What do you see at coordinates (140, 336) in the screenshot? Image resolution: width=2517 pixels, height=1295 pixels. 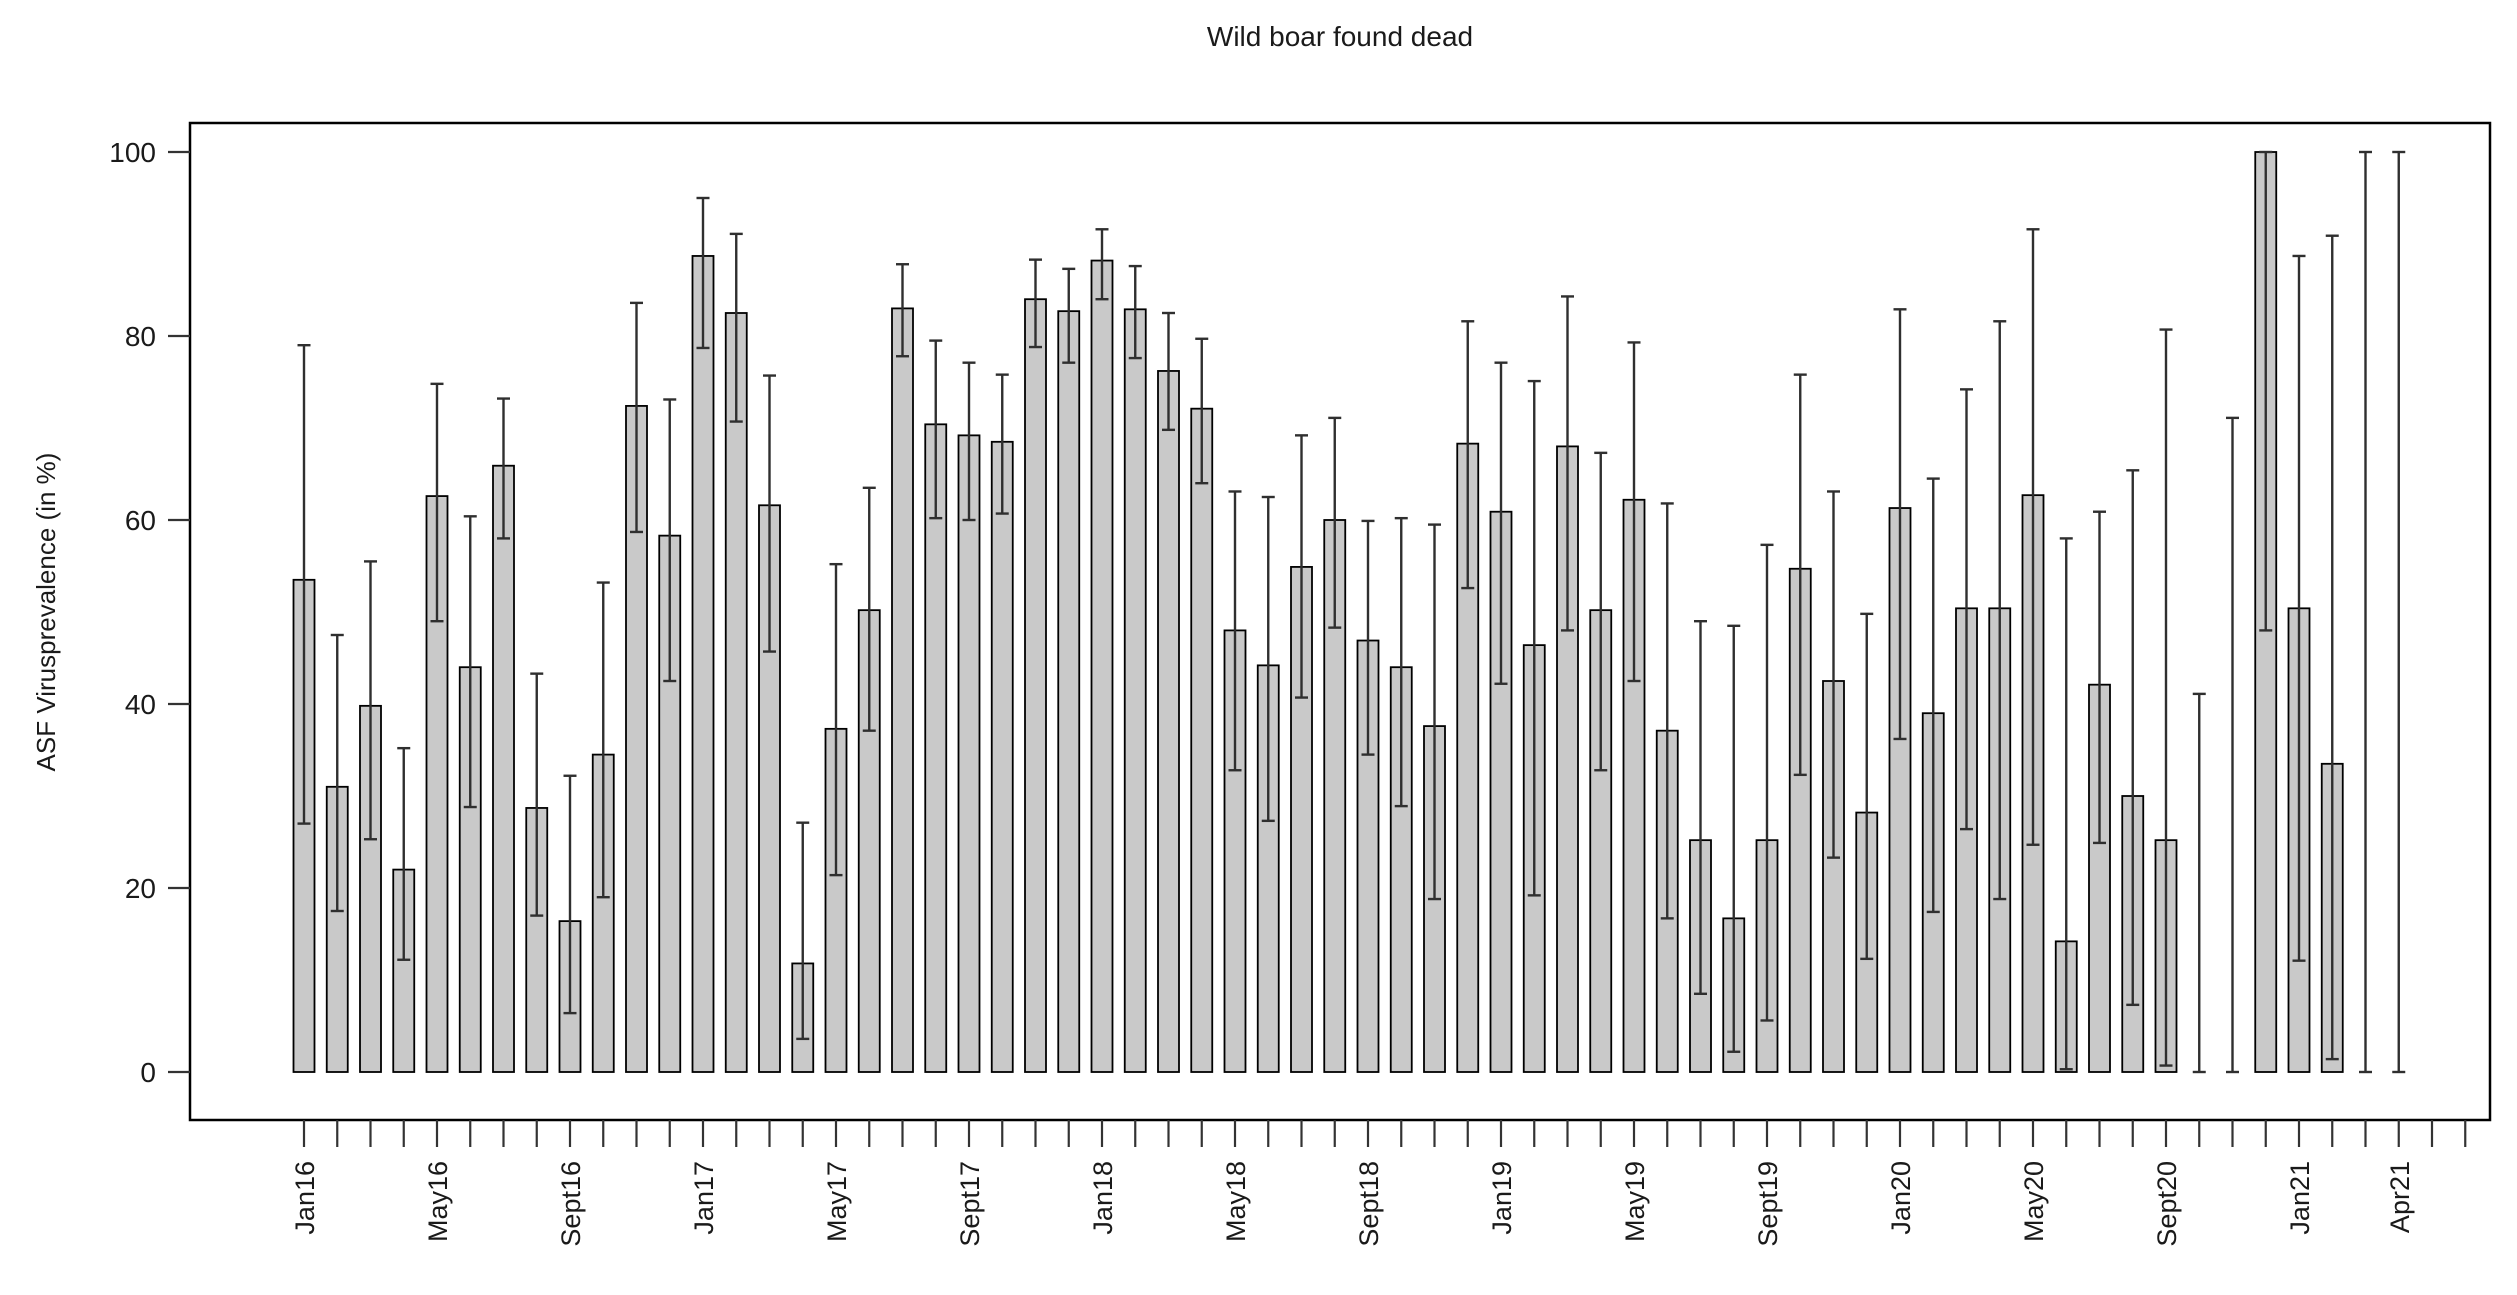 I see `y-tick-label: 80` at bounding box center [140, 336].